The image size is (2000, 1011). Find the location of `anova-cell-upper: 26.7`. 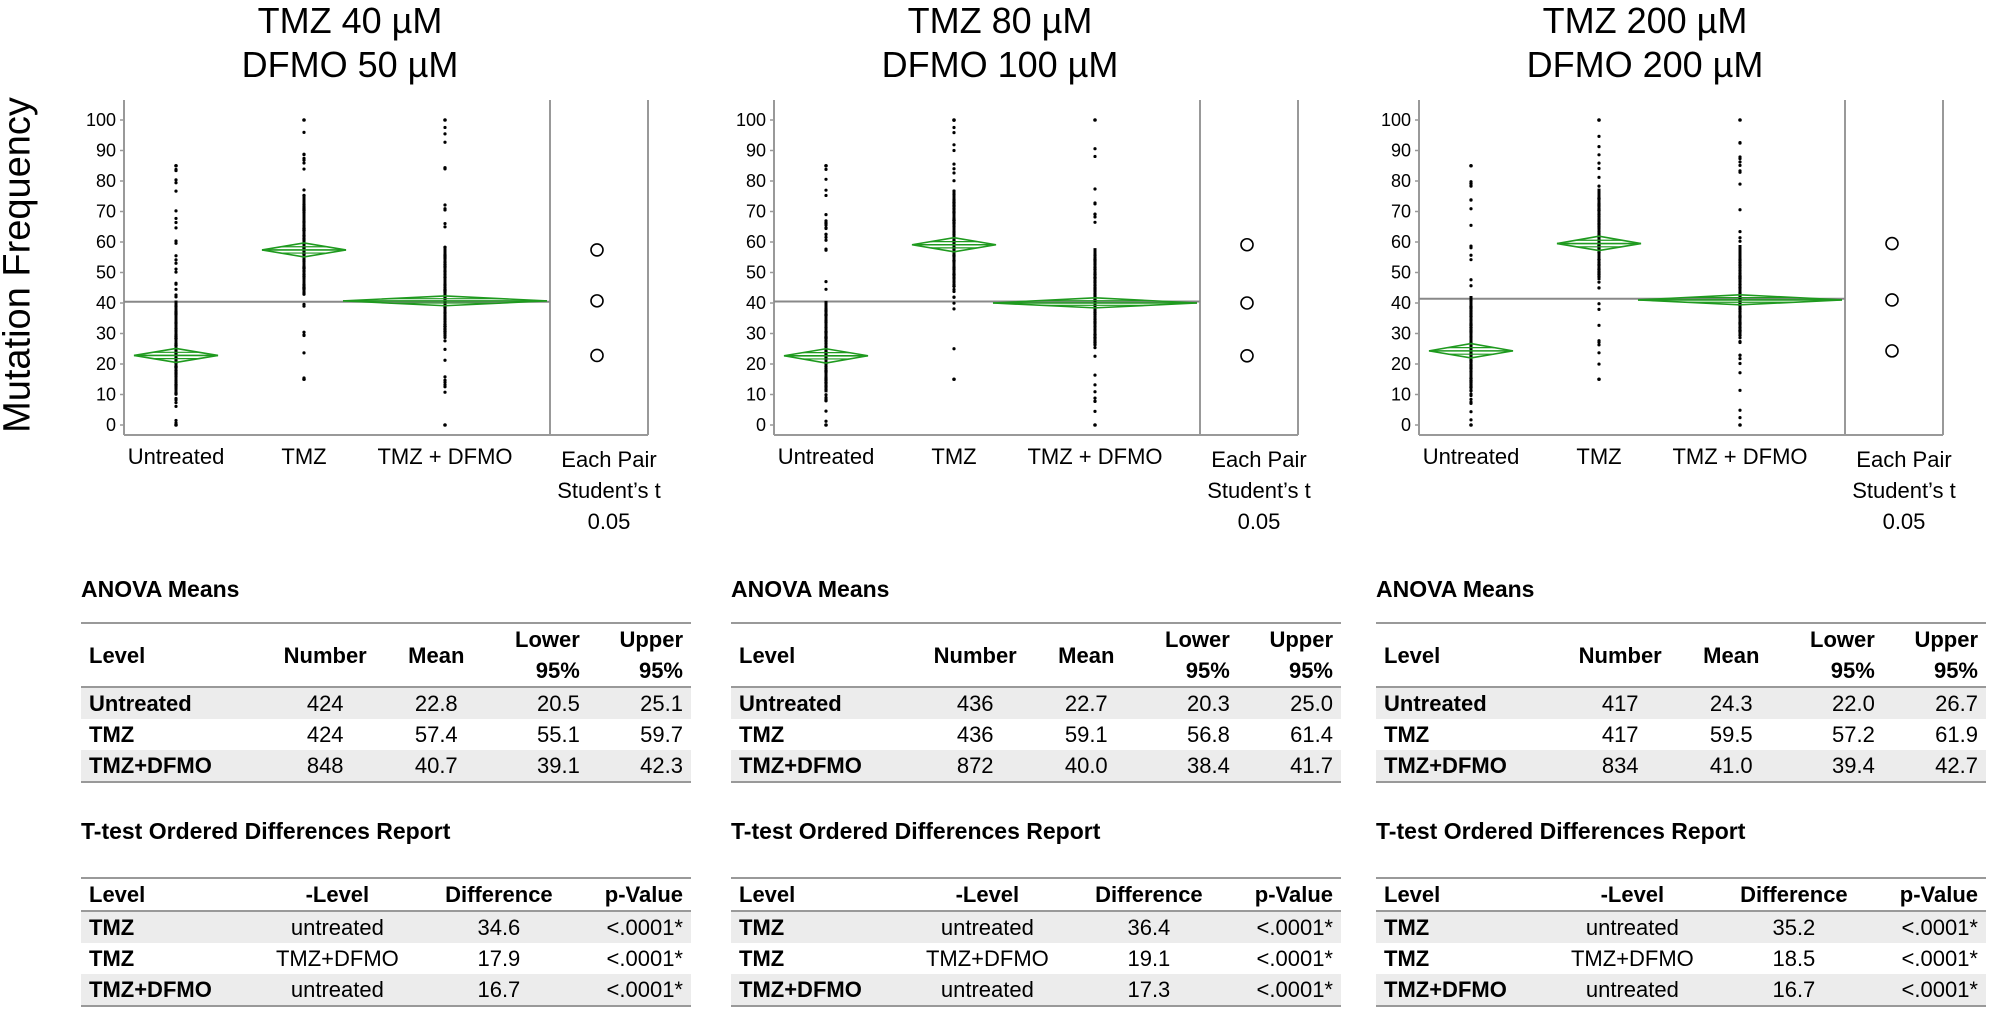

anova-cell-upper: 26.7 is located at coordinates (1934, 703).